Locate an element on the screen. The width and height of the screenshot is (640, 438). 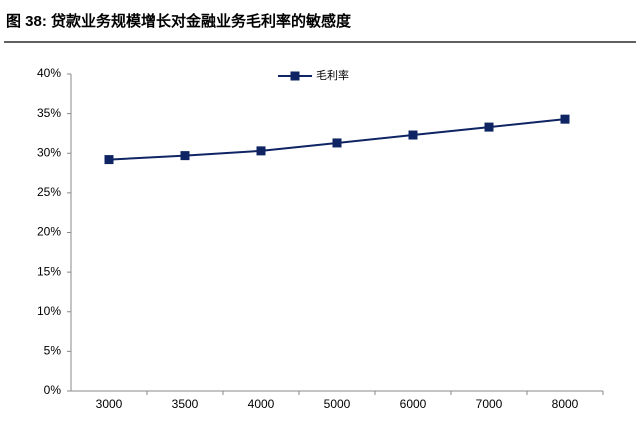
x-tick-label: 3000 is located at coordinates (109, 404).